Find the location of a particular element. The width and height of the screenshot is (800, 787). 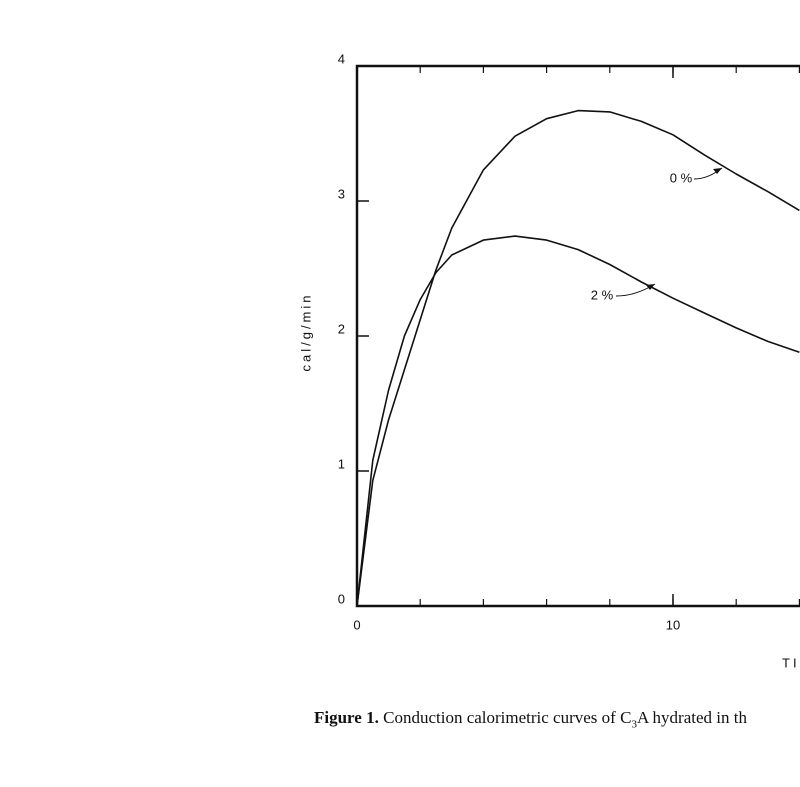

series-label: 0 % is located at coordinates (681, 177).